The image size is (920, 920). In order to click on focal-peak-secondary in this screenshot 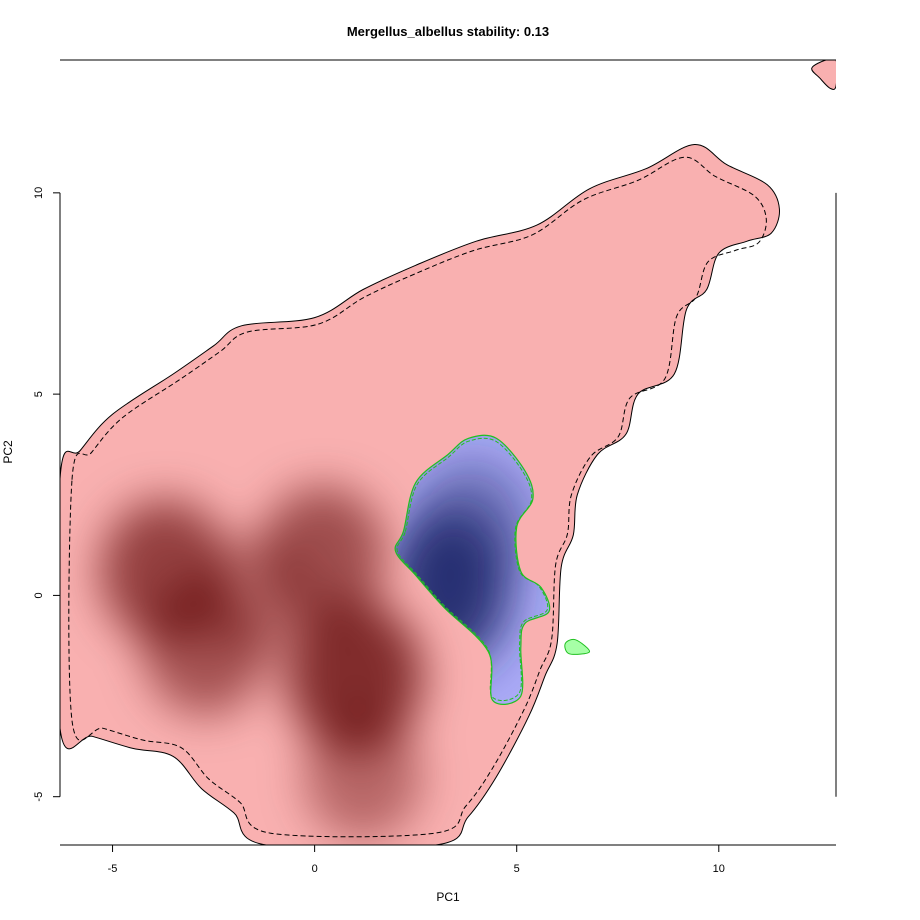, I will do `click(472, 526)`.